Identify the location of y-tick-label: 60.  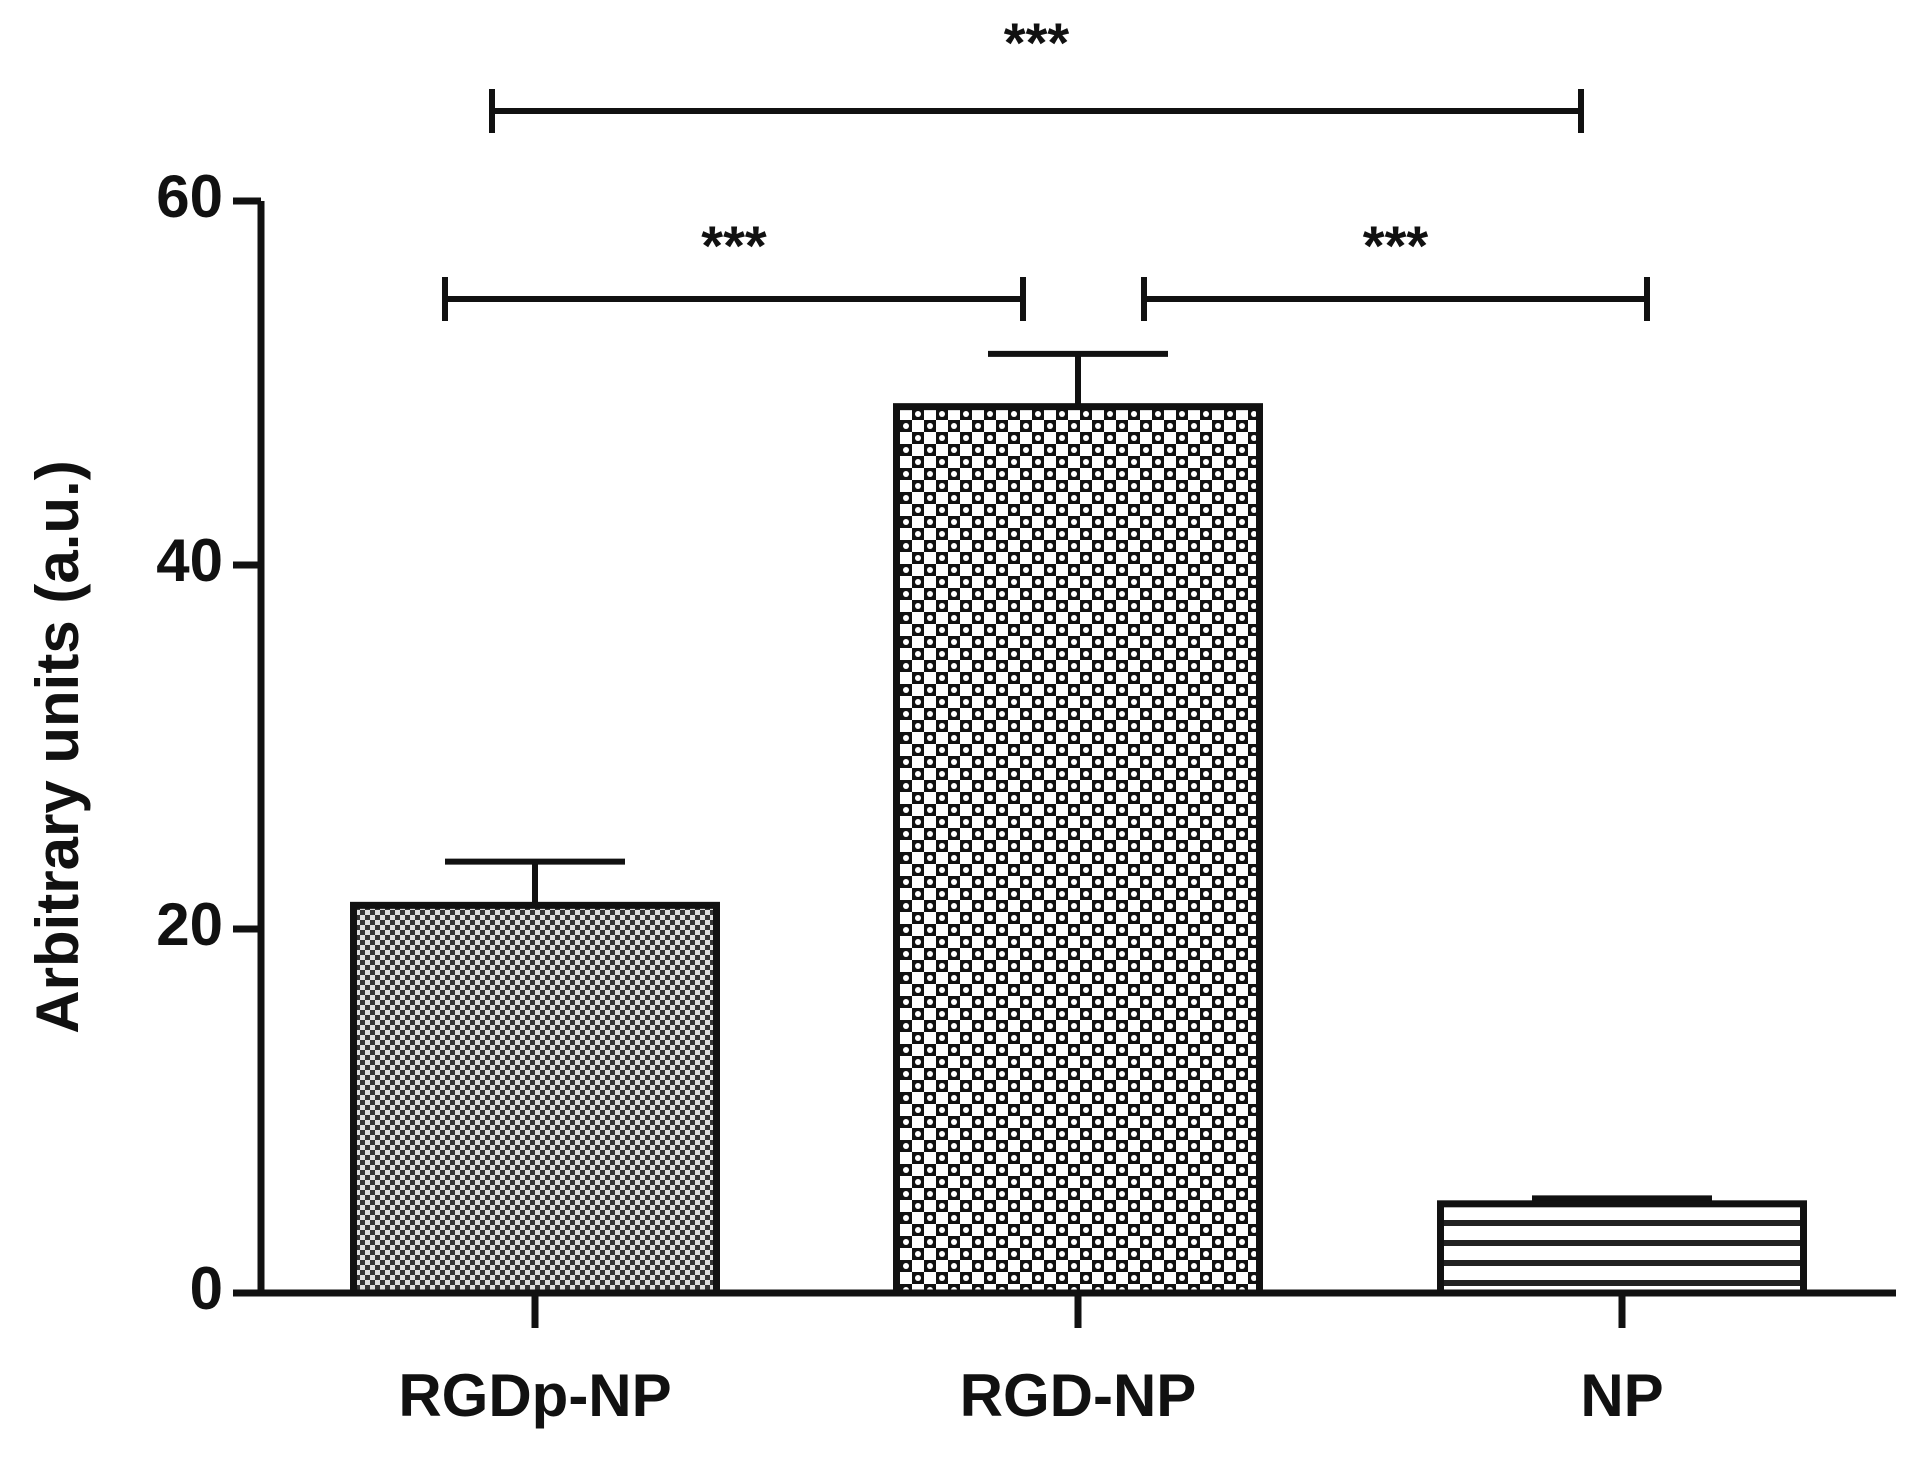
(189, 196).